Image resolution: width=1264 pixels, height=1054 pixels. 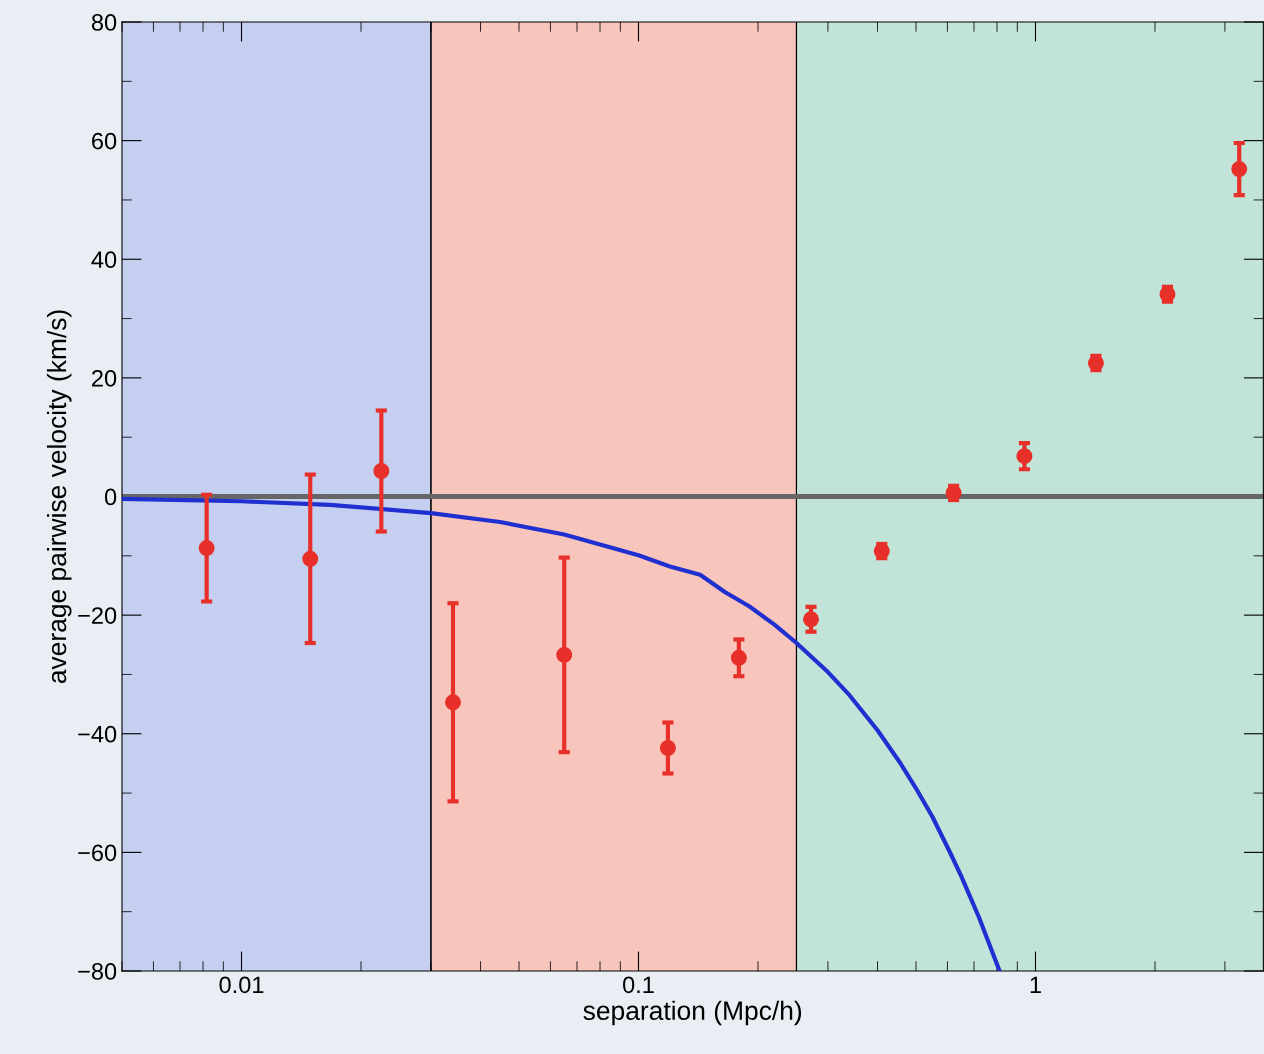 What do you see at coordinates (104, 260) in the screenshot?
I see `y-tick-label: 40` at bounding box center [104, 260].